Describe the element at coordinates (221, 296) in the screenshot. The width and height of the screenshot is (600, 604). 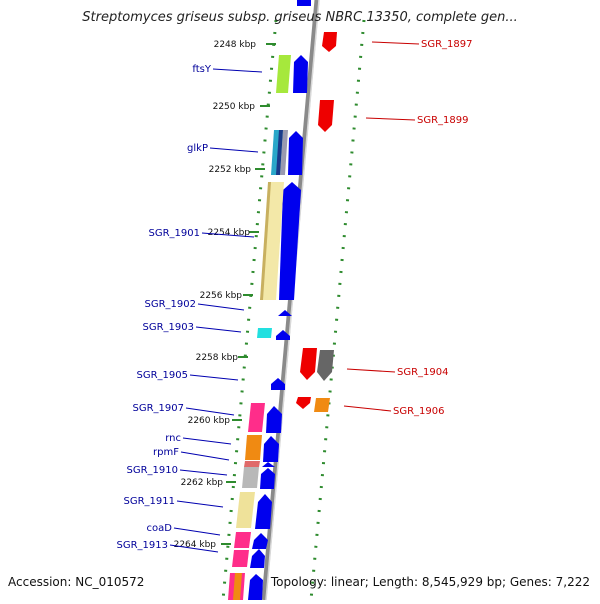
I see `kbp-label: 2256 kbp` at that location.